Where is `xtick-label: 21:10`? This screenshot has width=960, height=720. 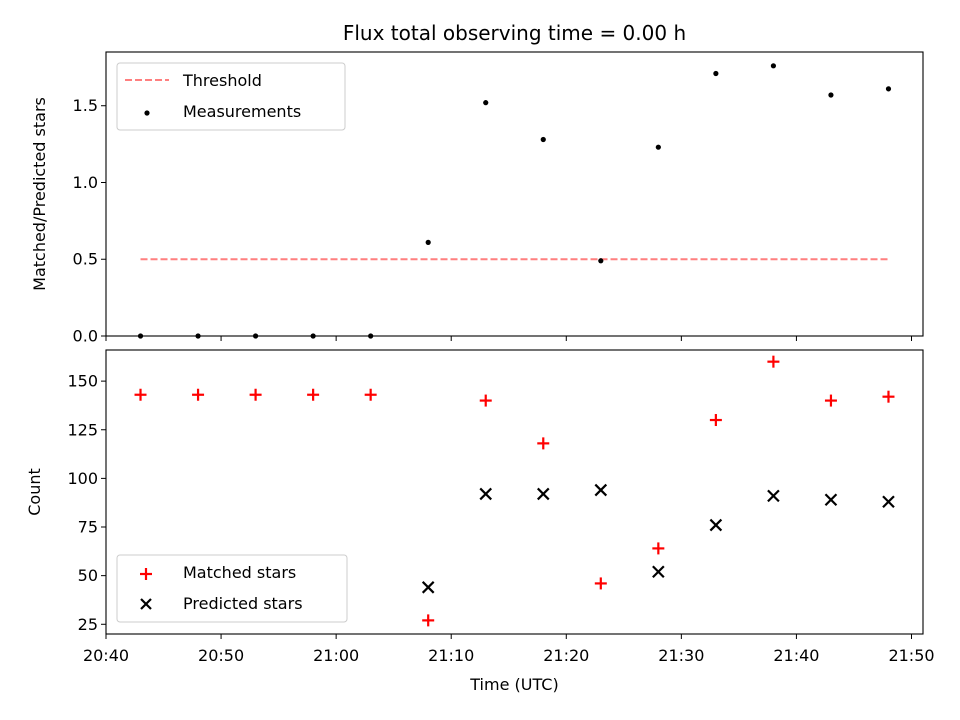 xtick-label: 21:10 is located at coordinates (451, 655).